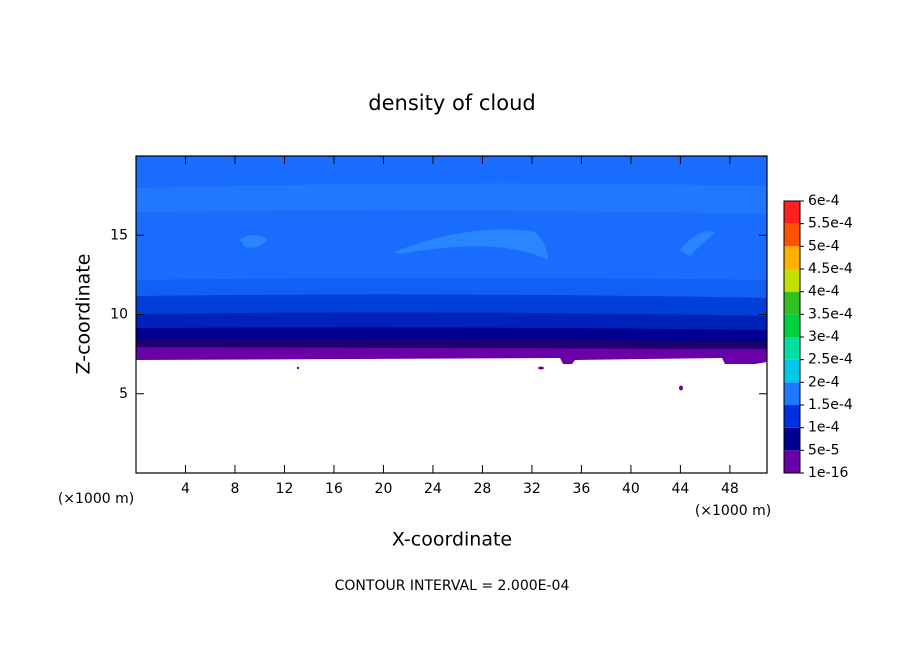  What do you see at coordinates (824, 201) in the screenshot?
I see `colorbar-label: 6e-4` at bounding box center [824, 201].